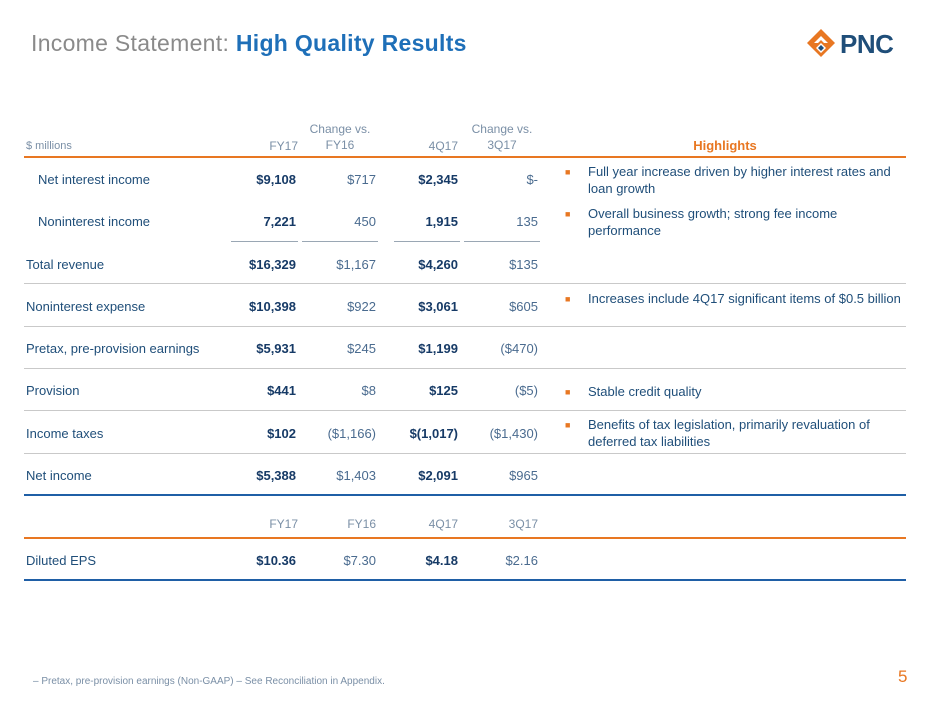 This screenshot has height=705, width=940. What do you see at coordinates (281, 433) in the screenshot?
I see `cell-fy17: $102` at bounding box center [281, 433].